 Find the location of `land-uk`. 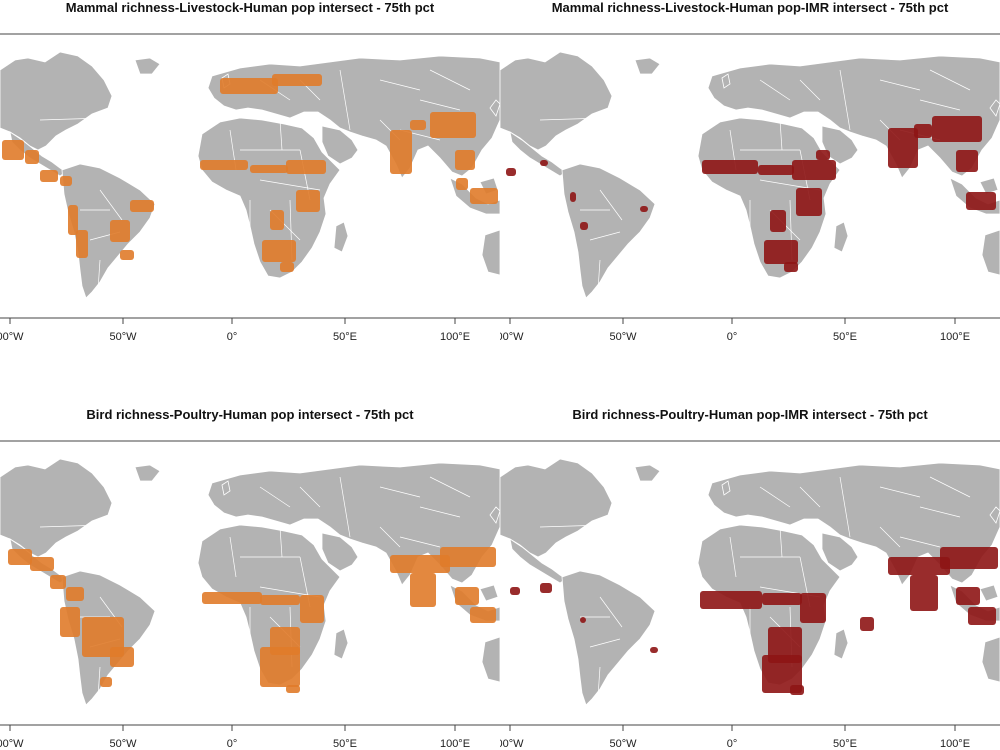

land-uk is located at coordinates (726, 488).